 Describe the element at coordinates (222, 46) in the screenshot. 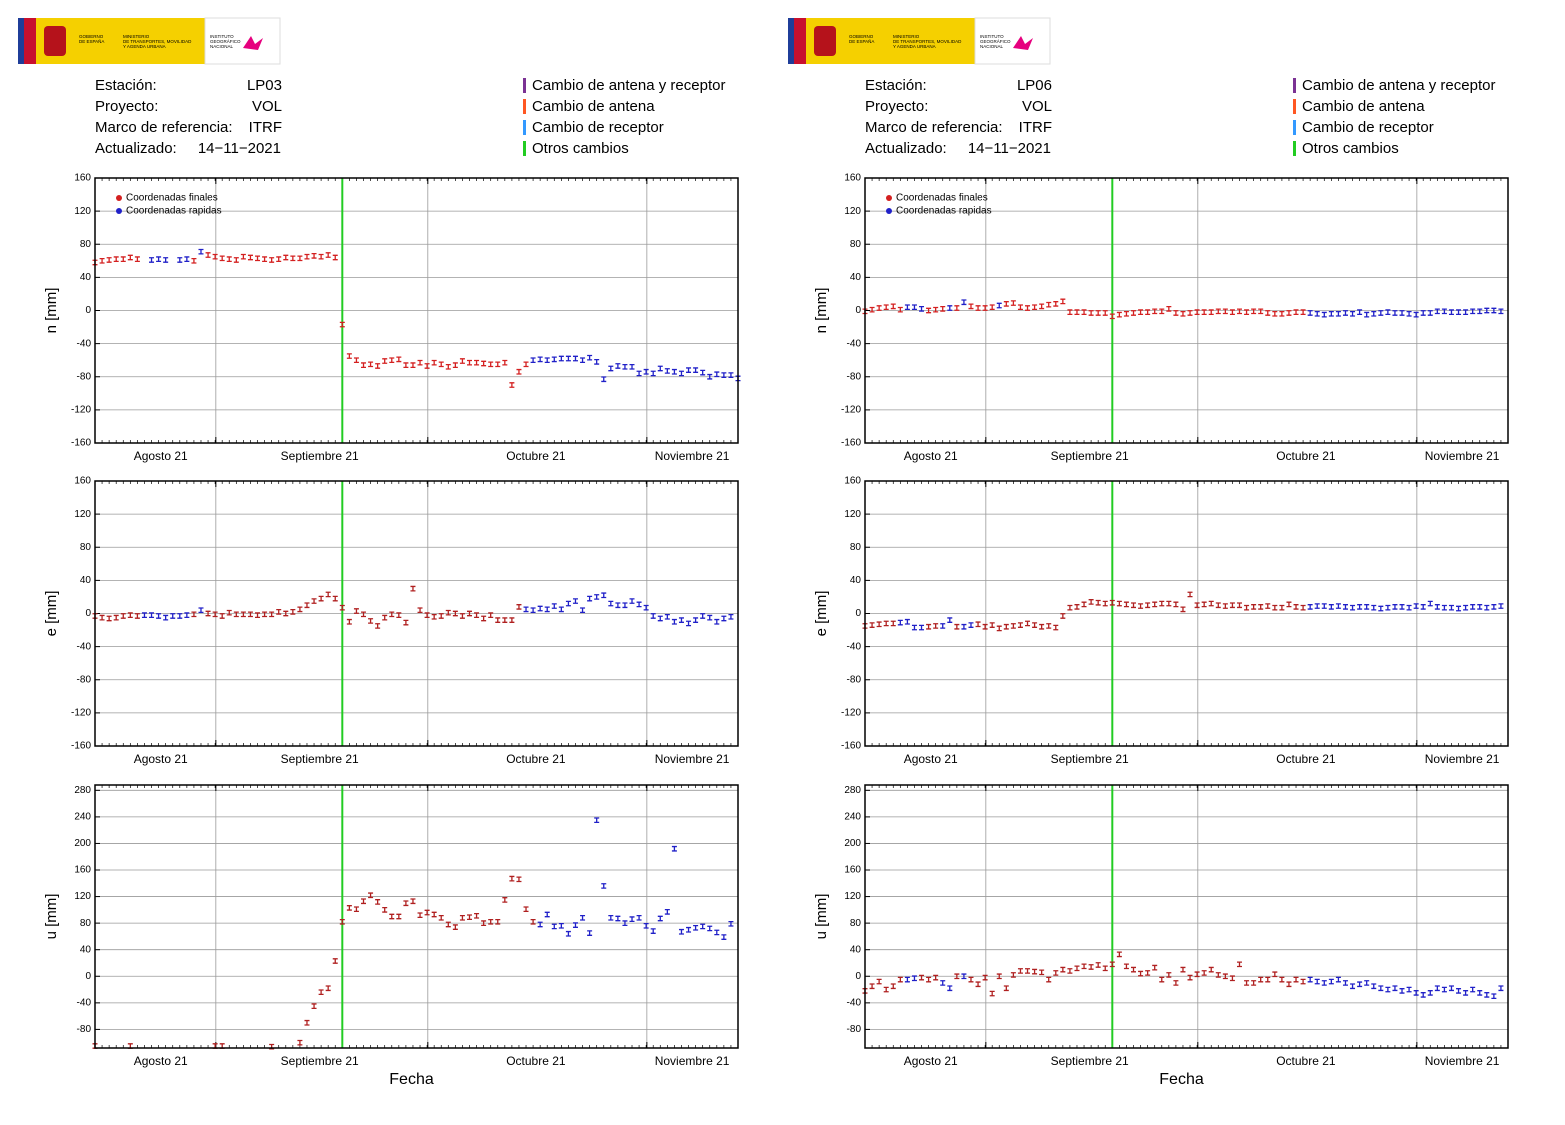

I see `logo-text: NACIONAL` at that location.